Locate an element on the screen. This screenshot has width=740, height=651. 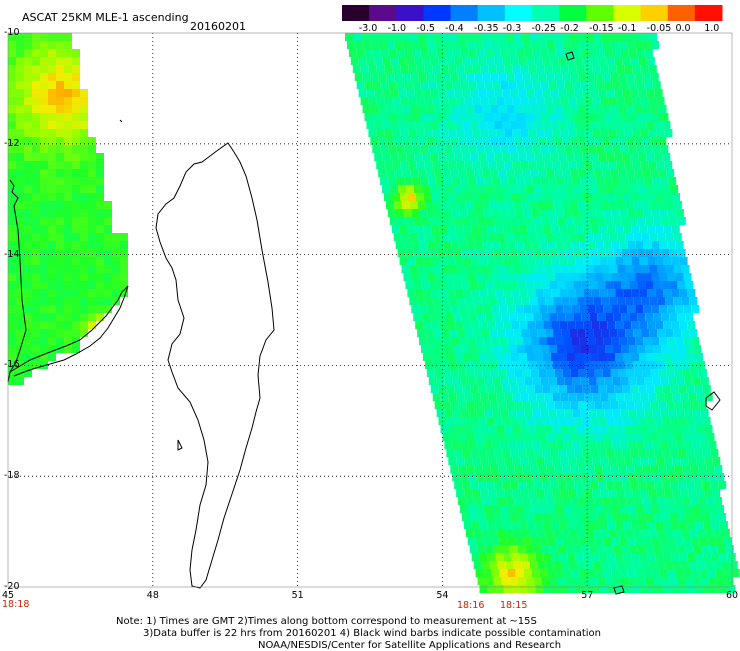
time-label-mid2: 18:15 is located at coordinates (514, 605).